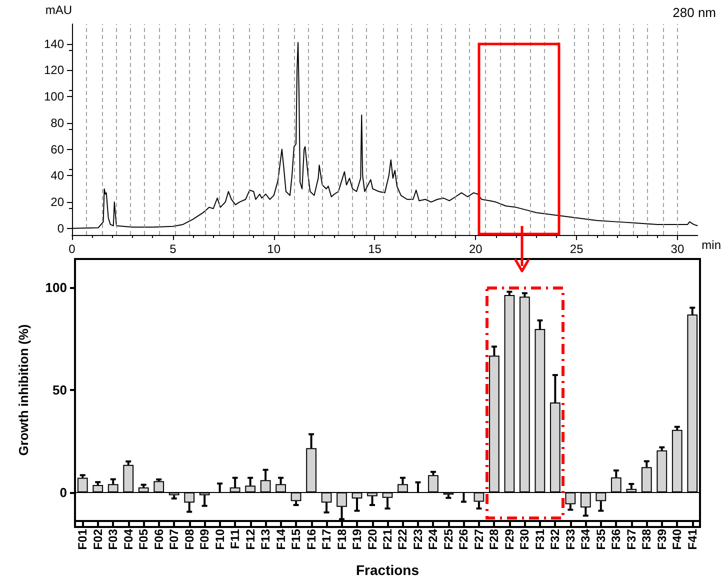 Image resolution: width=724 pixels, height=582 pixels. Describe the element at coordinates (585, 539) in the screenshot. I see `x-tick-label: F34` at that location.